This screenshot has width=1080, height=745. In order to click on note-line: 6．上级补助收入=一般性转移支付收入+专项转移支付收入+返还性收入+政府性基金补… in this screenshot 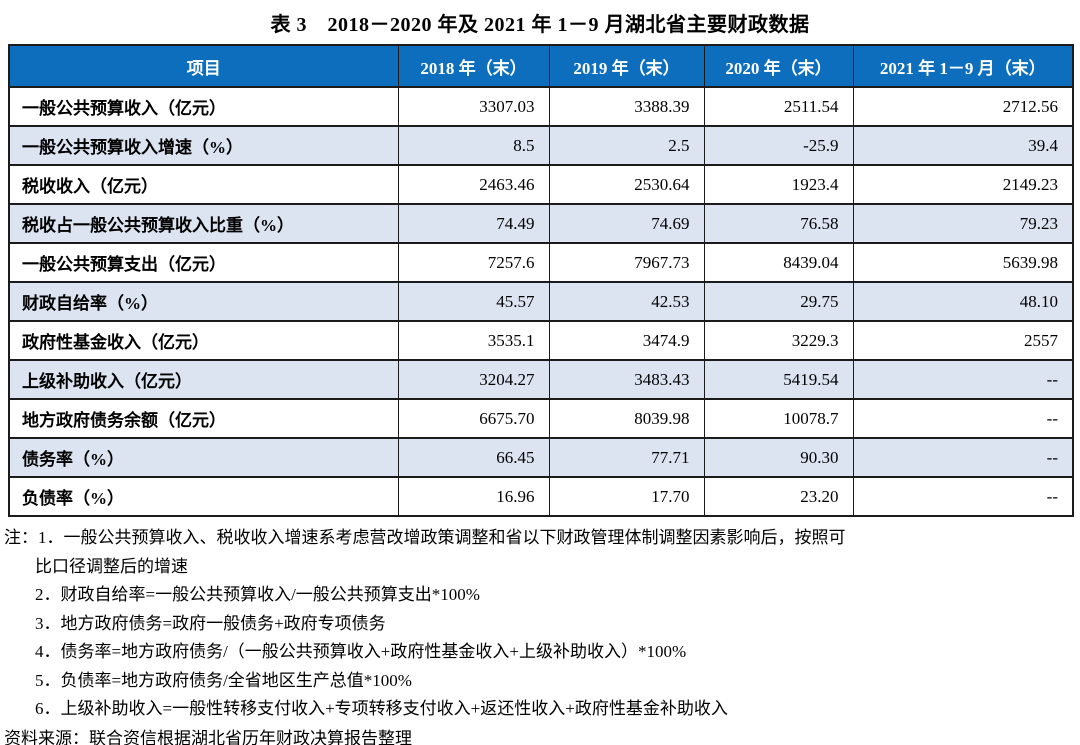, I will do `click(381, 708)`.